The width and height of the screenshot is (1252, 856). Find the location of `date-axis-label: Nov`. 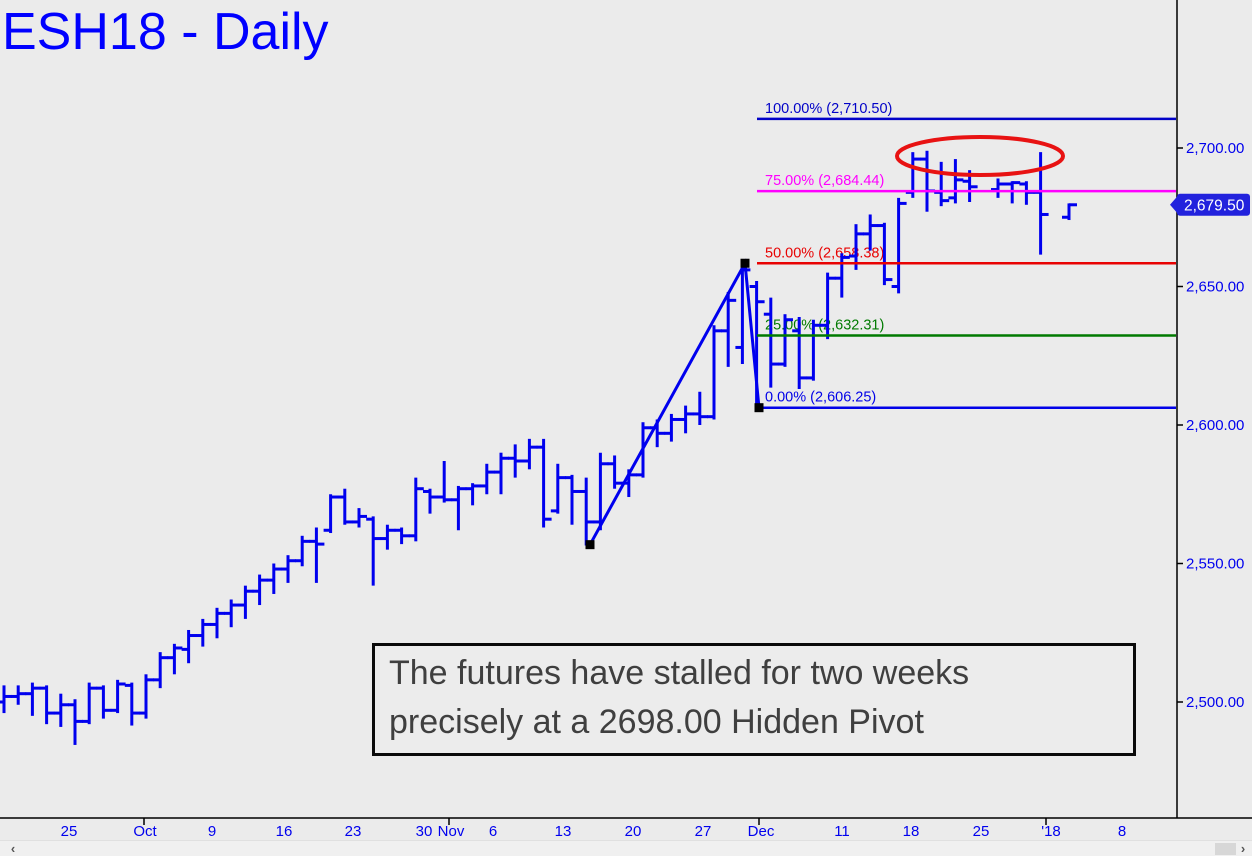

date-axis-label: Nov is located at coordinates (451, 831).